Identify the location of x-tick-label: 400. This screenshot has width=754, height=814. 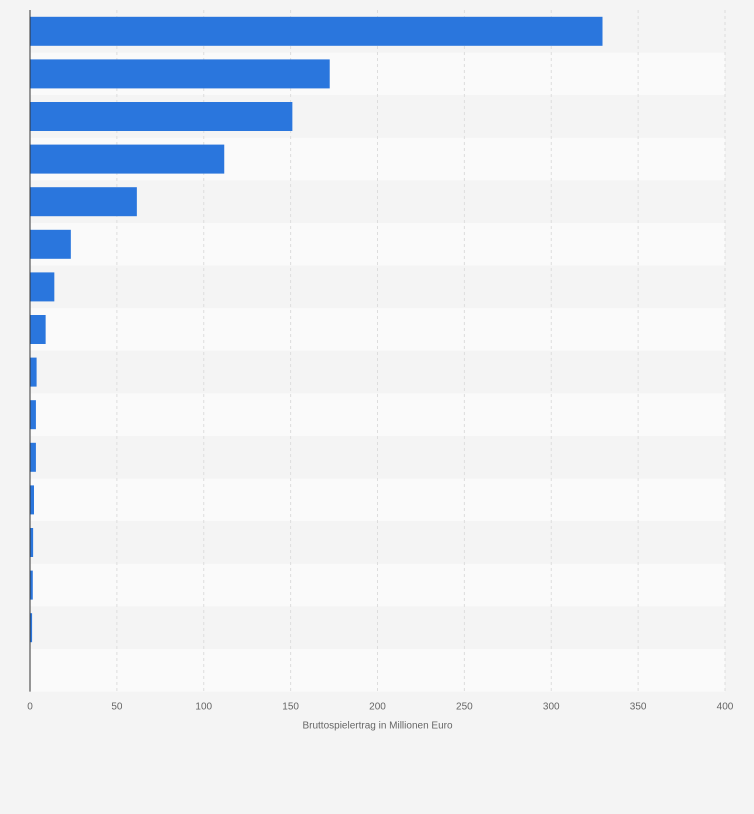
(725, 707).